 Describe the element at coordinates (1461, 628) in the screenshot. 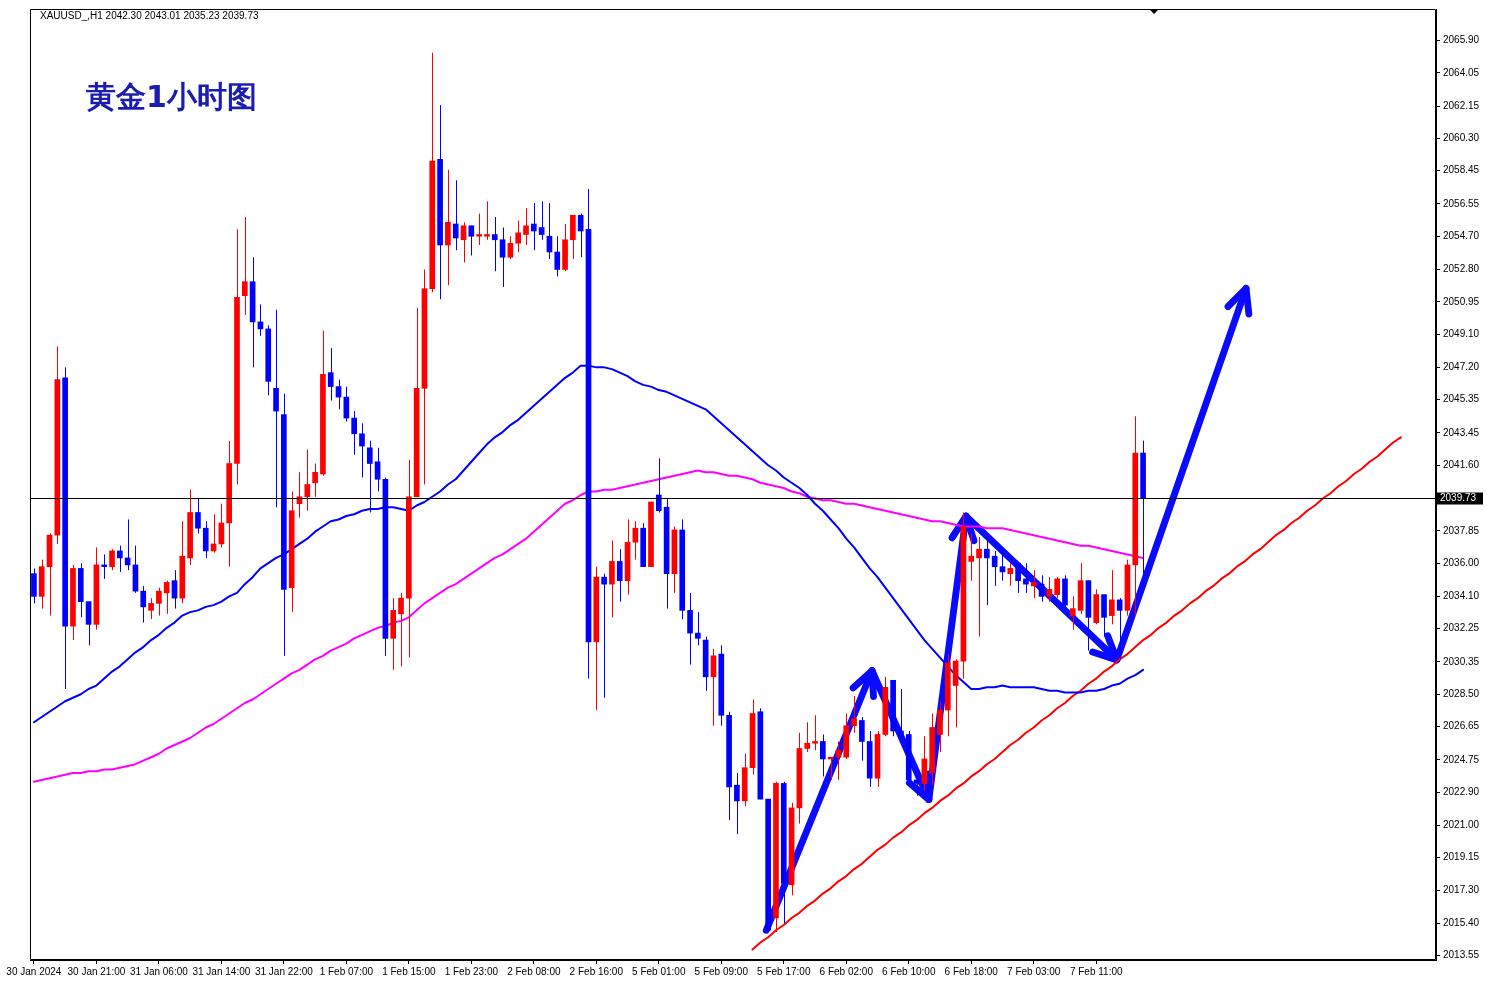

I see `y-tick-label: 2032.25` at that location.